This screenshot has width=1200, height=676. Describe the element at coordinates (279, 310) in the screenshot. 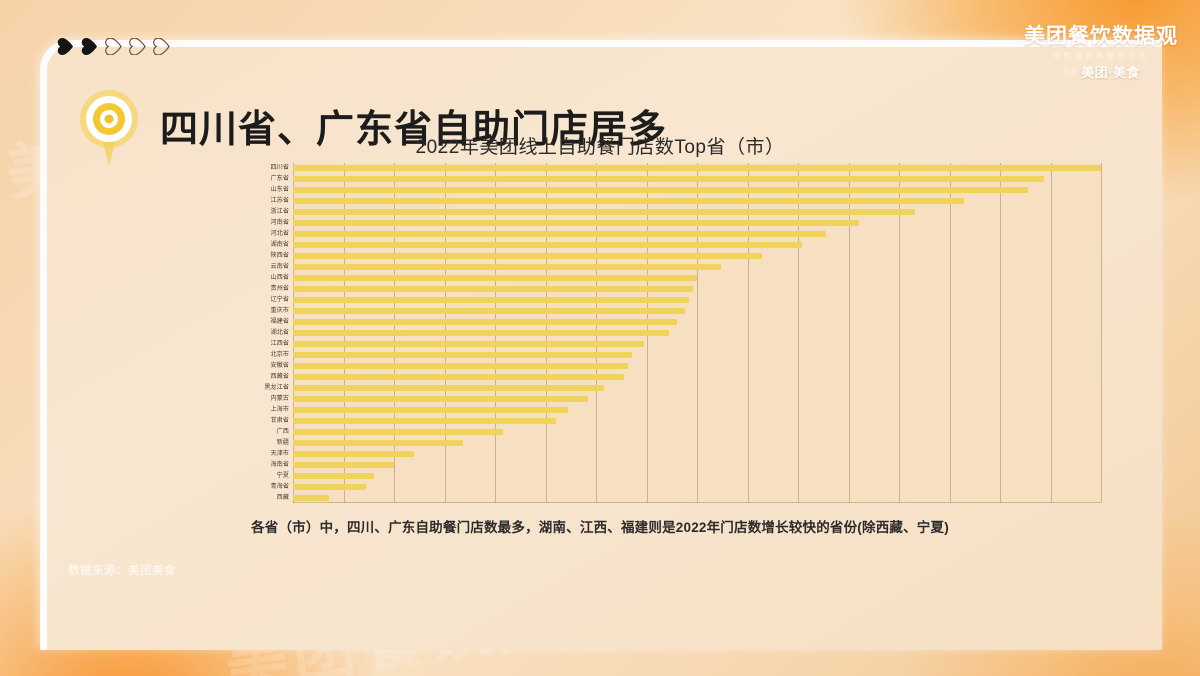

I see `y-axis-tick-label: 重庆市` at that location.